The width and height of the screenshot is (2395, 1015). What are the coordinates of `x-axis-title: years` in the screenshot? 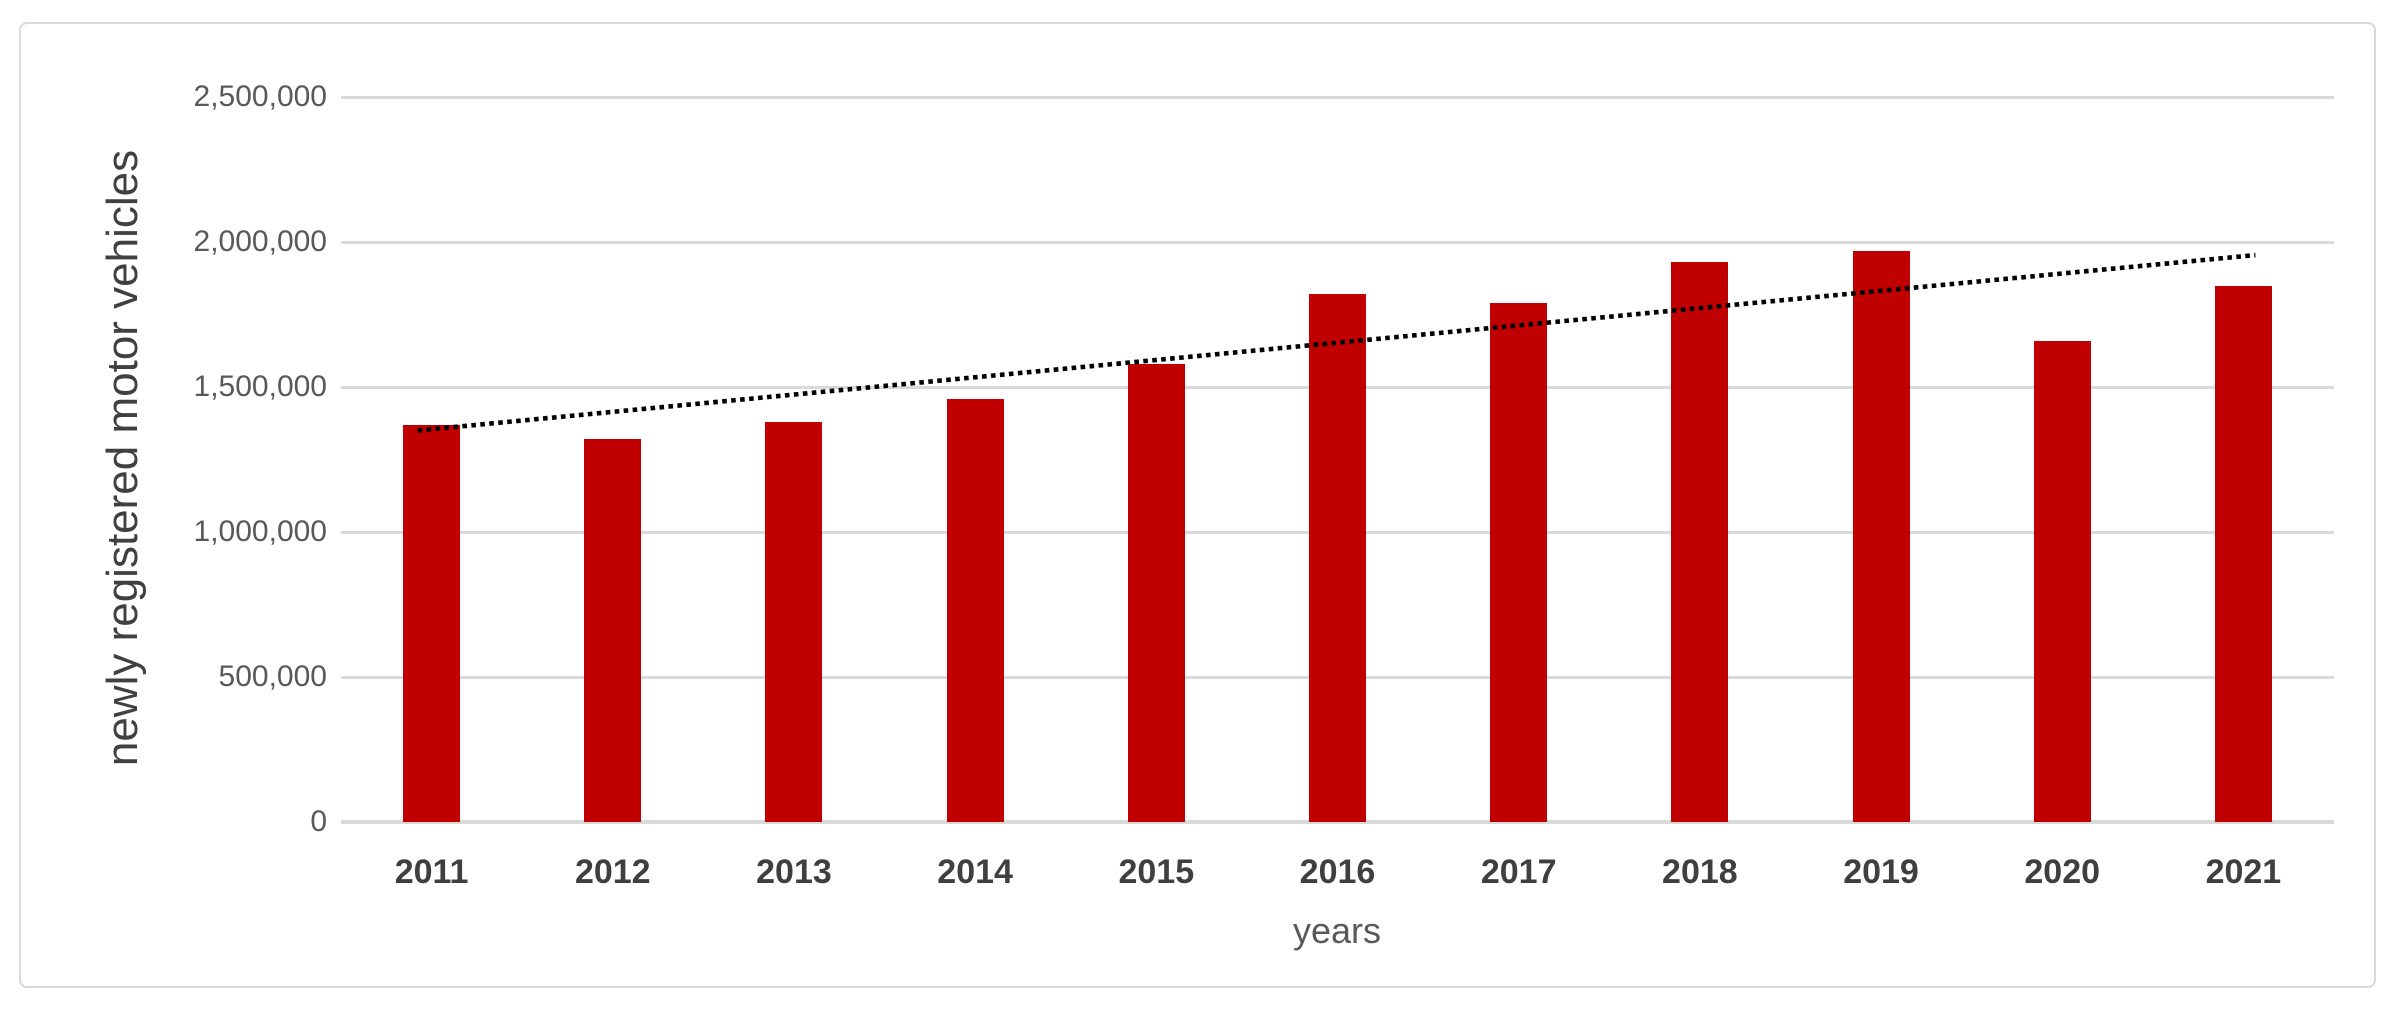 It's located at (1337, 930).